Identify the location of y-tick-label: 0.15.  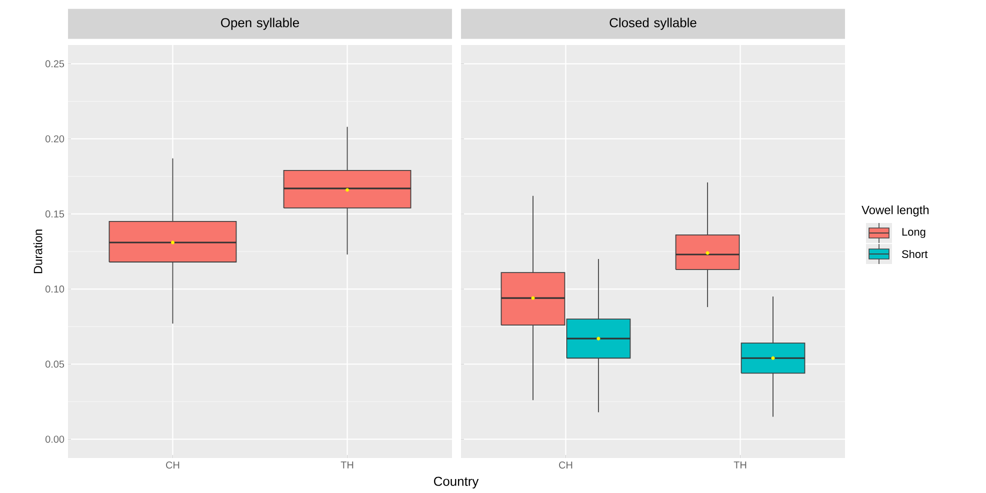
(54, 214).